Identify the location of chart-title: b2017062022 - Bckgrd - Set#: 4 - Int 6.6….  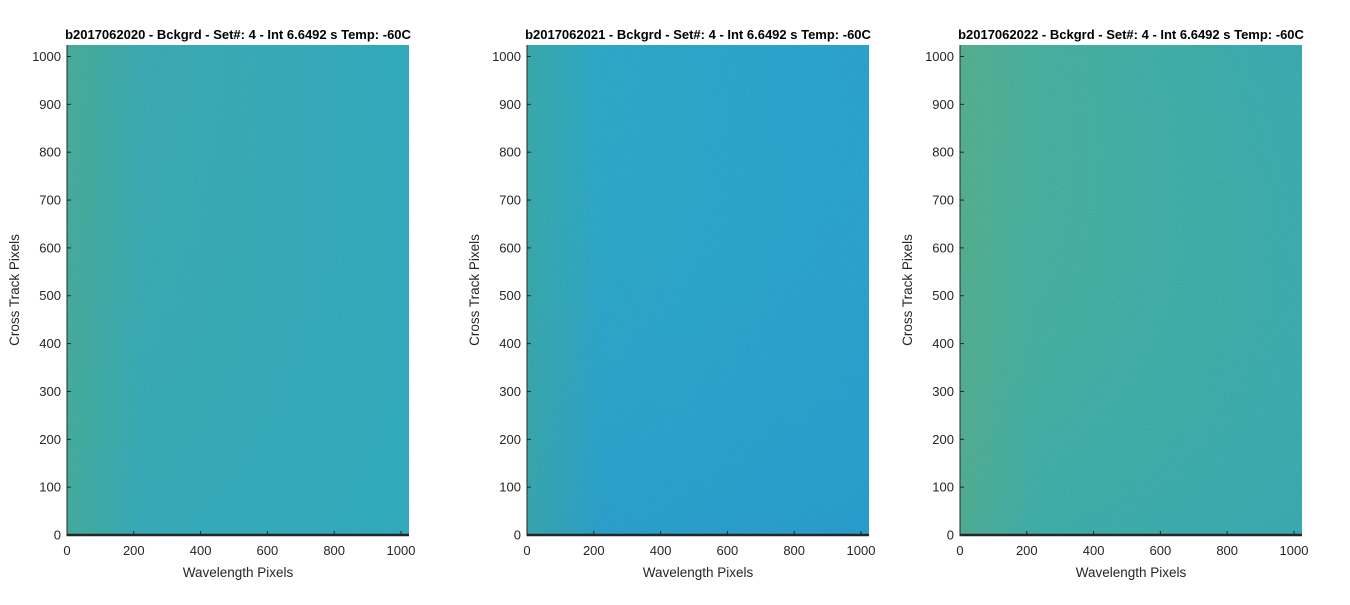
(1131, 34).